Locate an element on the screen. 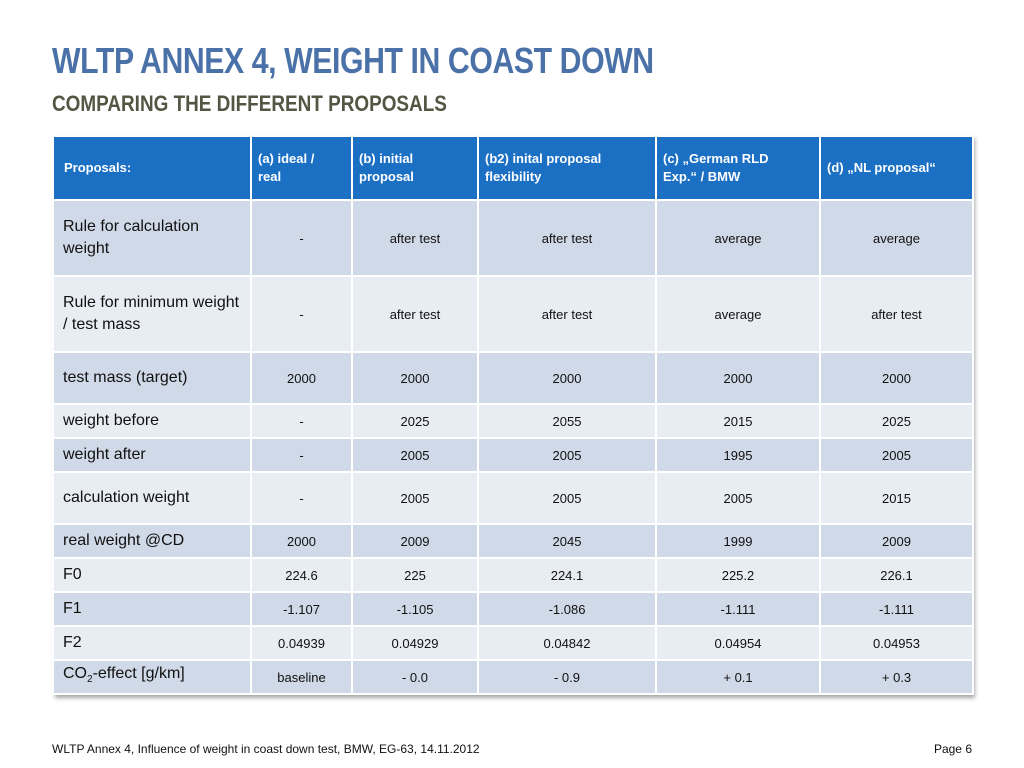  table-cell: 0.04842 is located at coordinates (567, 643).